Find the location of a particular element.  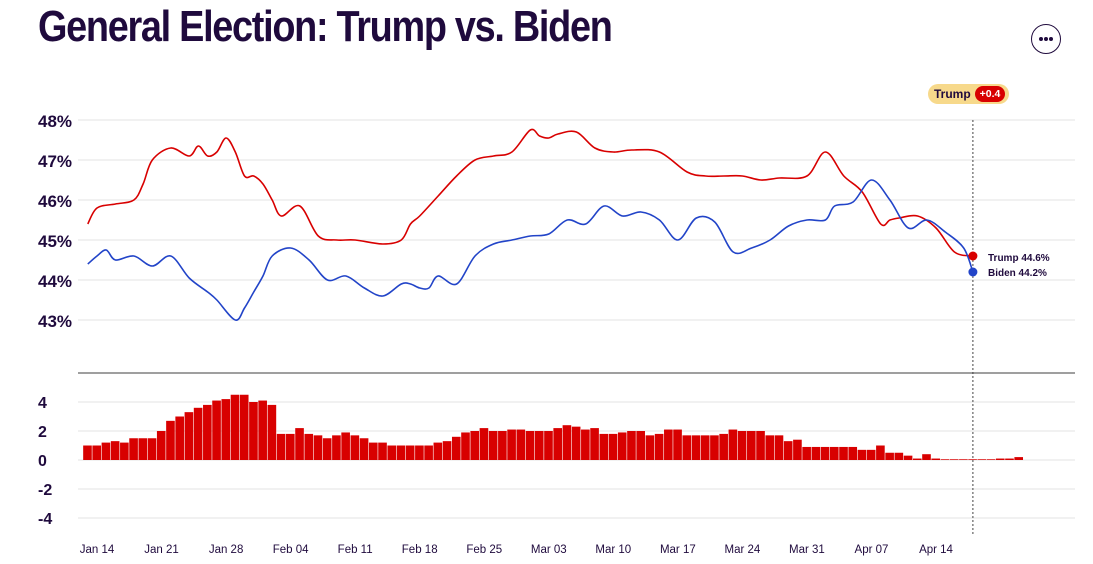

y-tick-label: 44% is located at coordinates (55, 281).